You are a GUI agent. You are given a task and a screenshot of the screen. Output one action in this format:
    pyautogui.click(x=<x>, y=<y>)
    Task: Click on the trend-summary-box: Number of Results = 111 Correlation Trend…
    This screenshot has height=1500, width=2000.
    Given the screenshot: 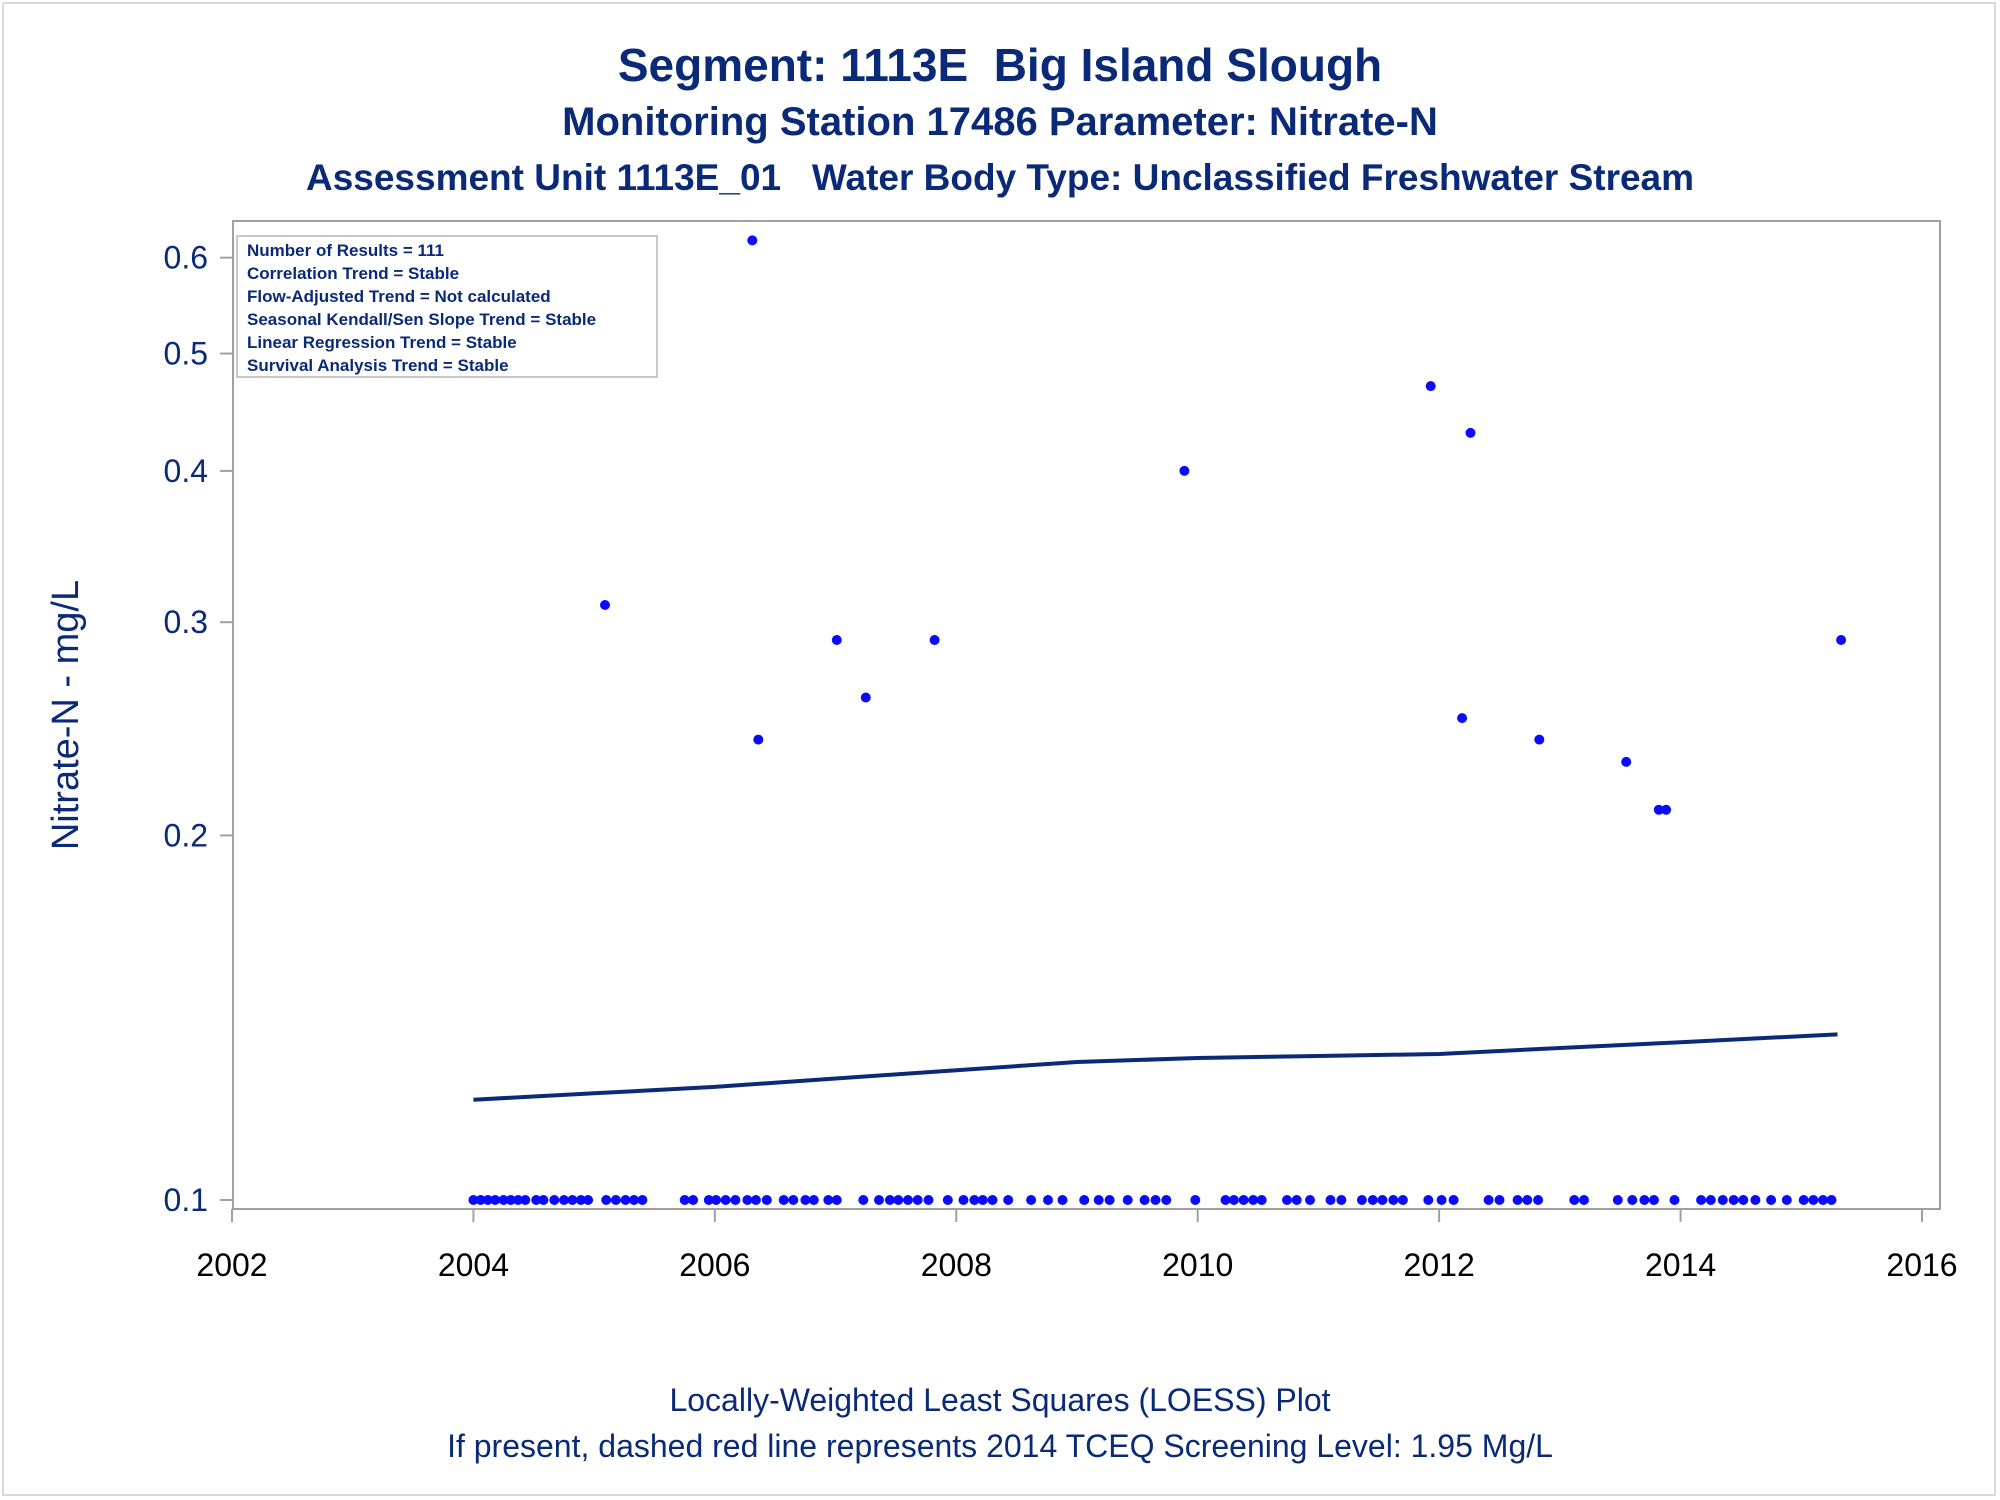 What is the action you would take?
    pyautogui.click(x=447, y=306)
    